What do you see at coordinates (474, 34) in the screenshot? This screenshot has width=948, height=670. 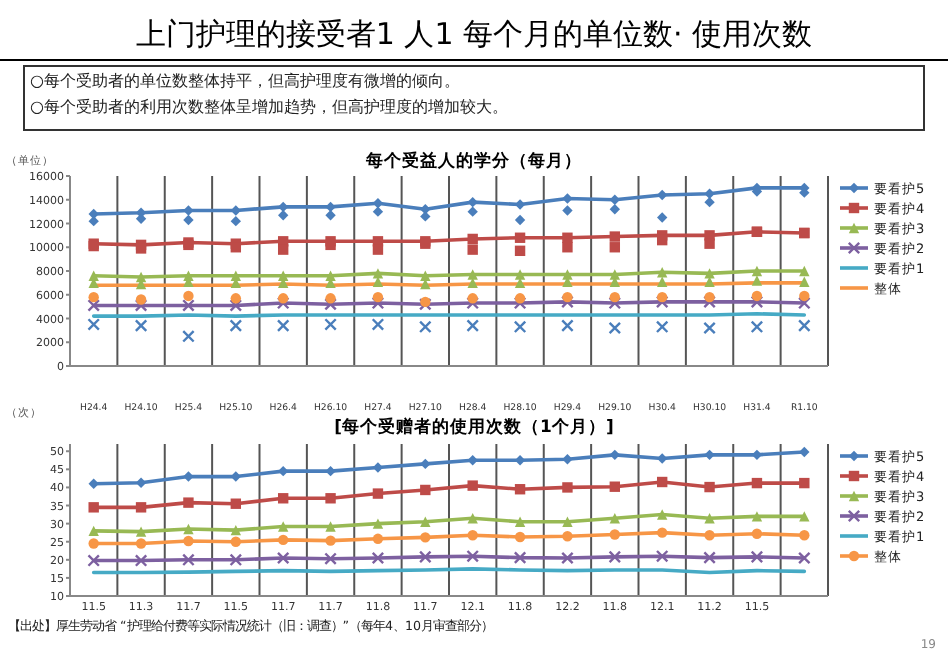 I see `text: 上门护理的接受者1 人1 每个月的单位数· 使用次数` at bounding box center [474, 34].